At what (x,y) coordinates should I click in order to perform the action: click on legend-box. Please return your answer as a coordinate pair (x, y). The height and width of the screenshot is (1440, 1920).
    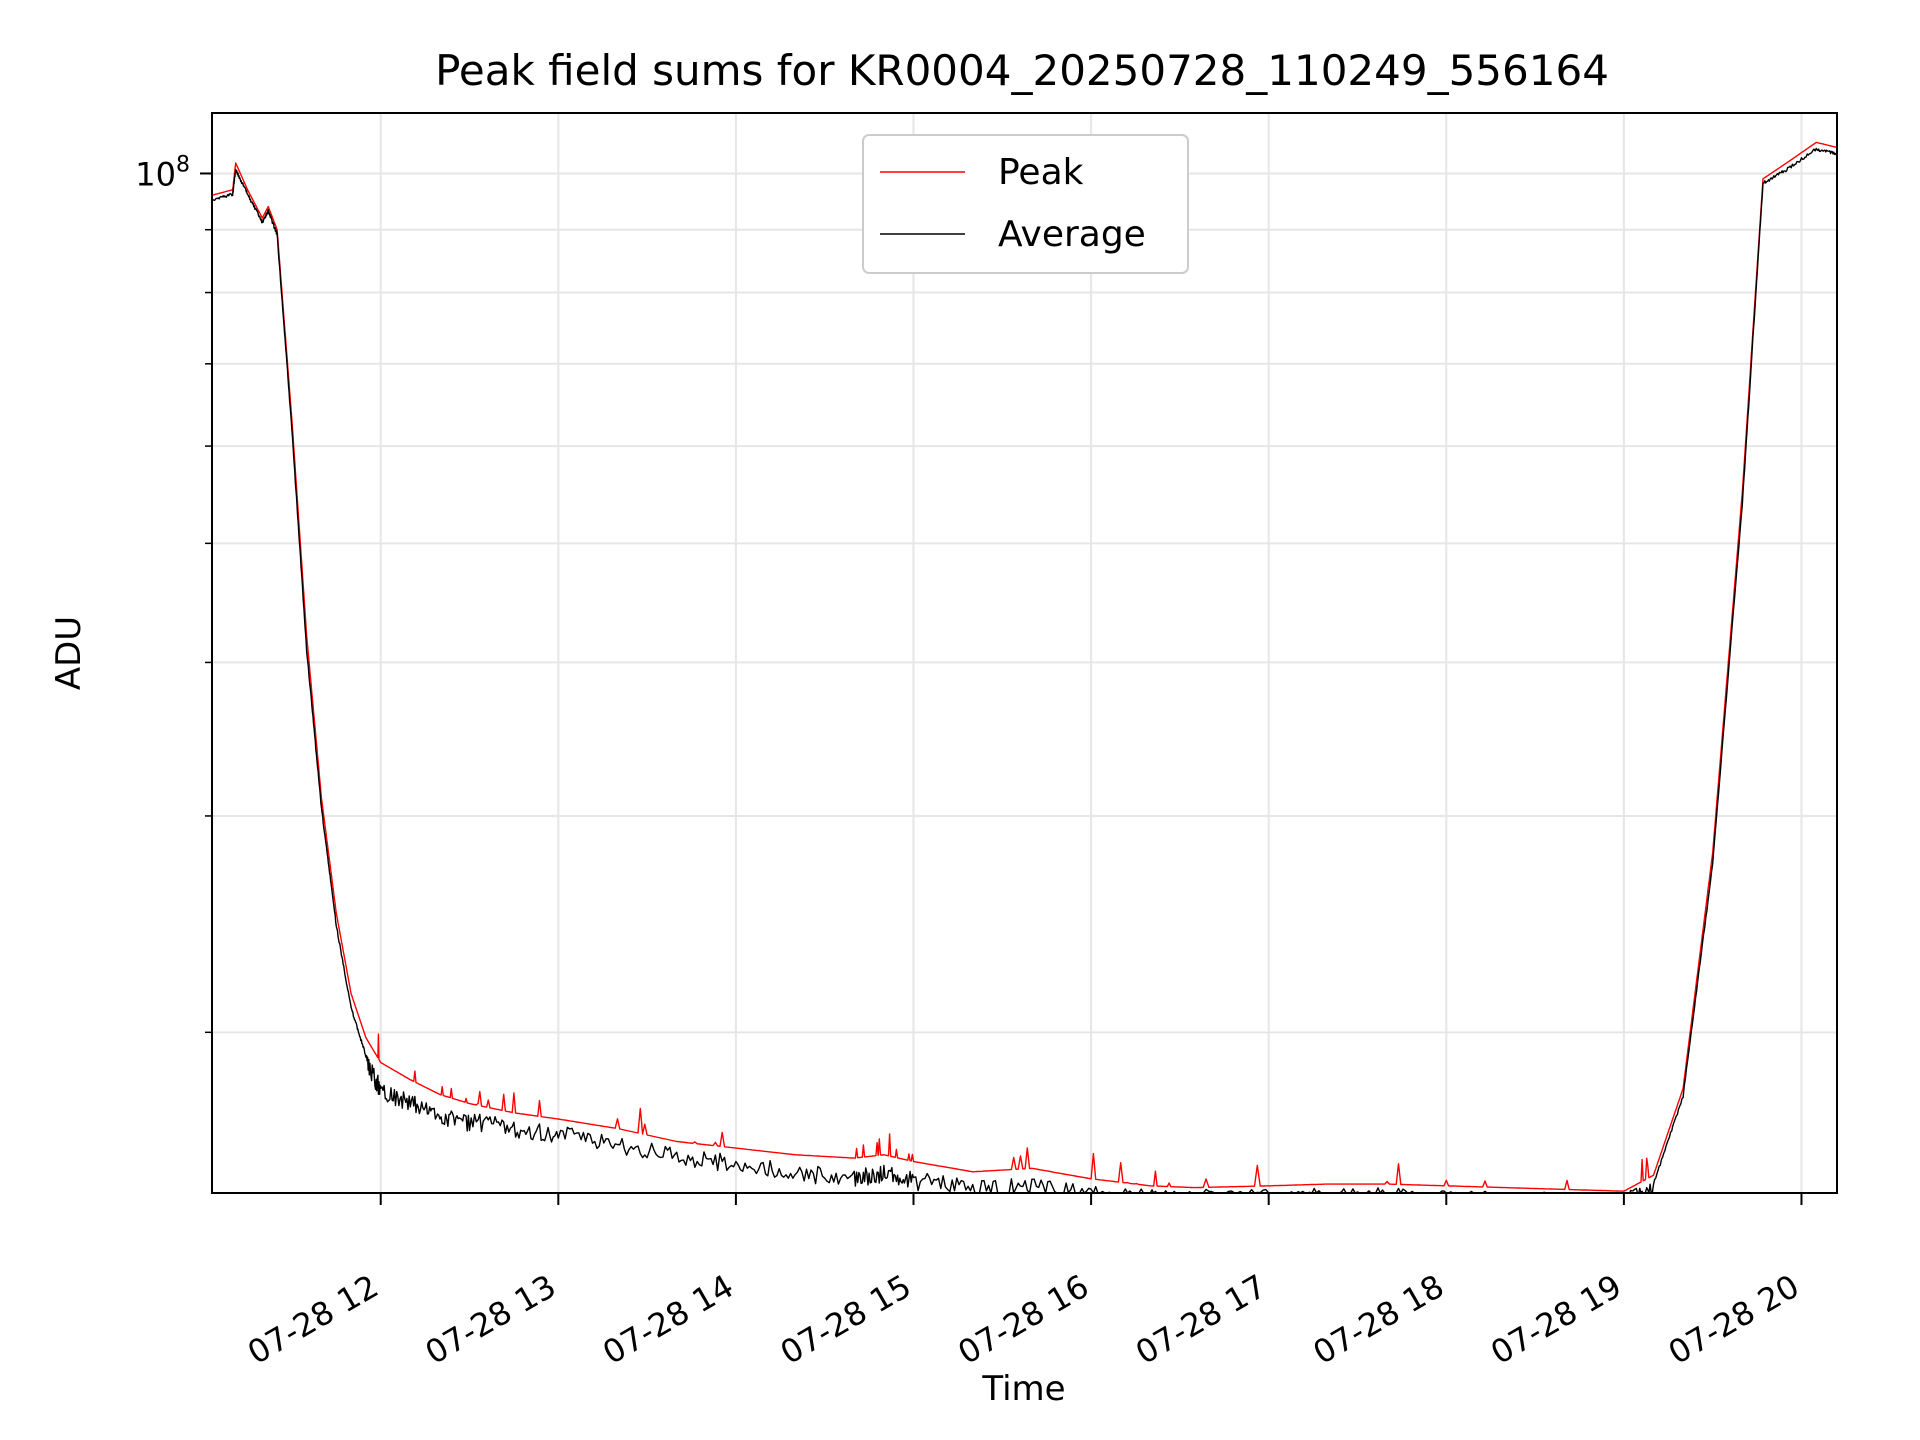
    Looking at the image, I should click on (1025, 204).